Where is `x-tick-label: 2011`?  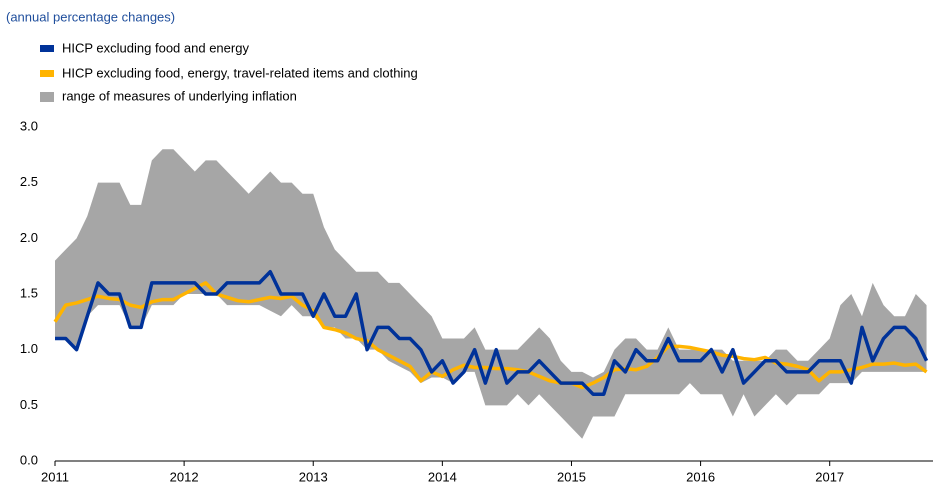 x-tick-label: 2011 is located at coordinates (55, 476).